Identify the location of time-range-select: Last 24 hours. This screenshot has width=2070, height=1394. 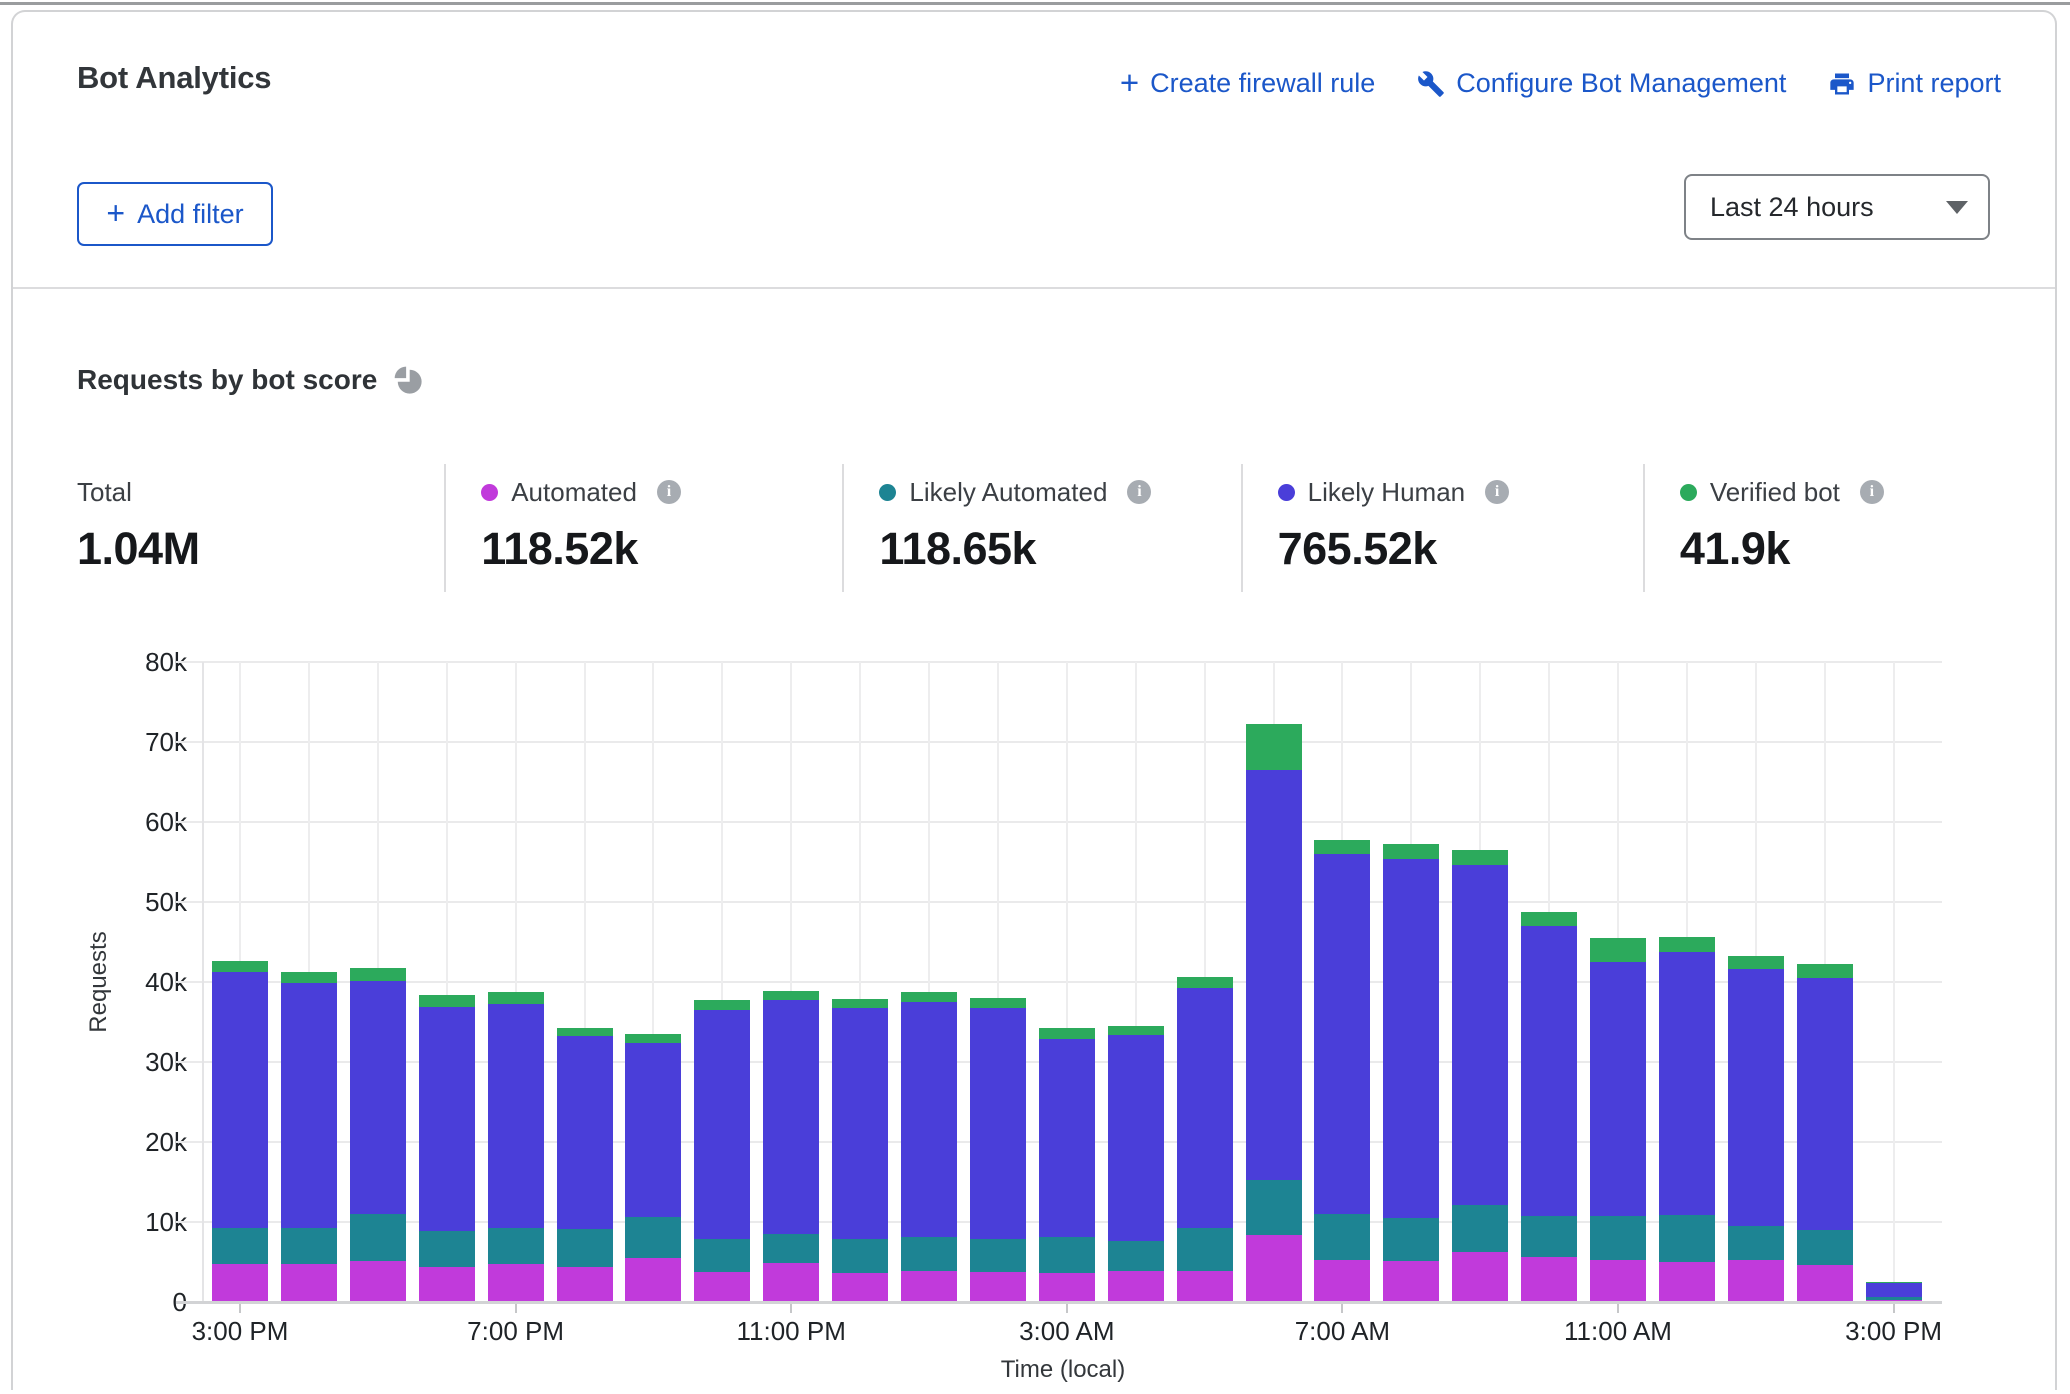
(1837, 207).